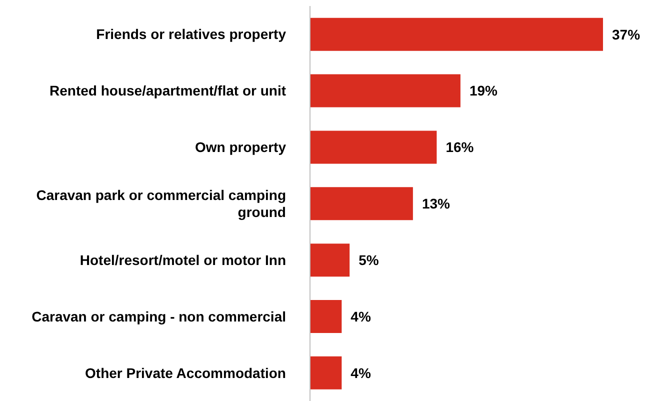  What do you see at coordinates (159, 316) in the screenshot?
I see `y-tick-label: Caravan or camping - non commercial` at bounding box center [159, 316].